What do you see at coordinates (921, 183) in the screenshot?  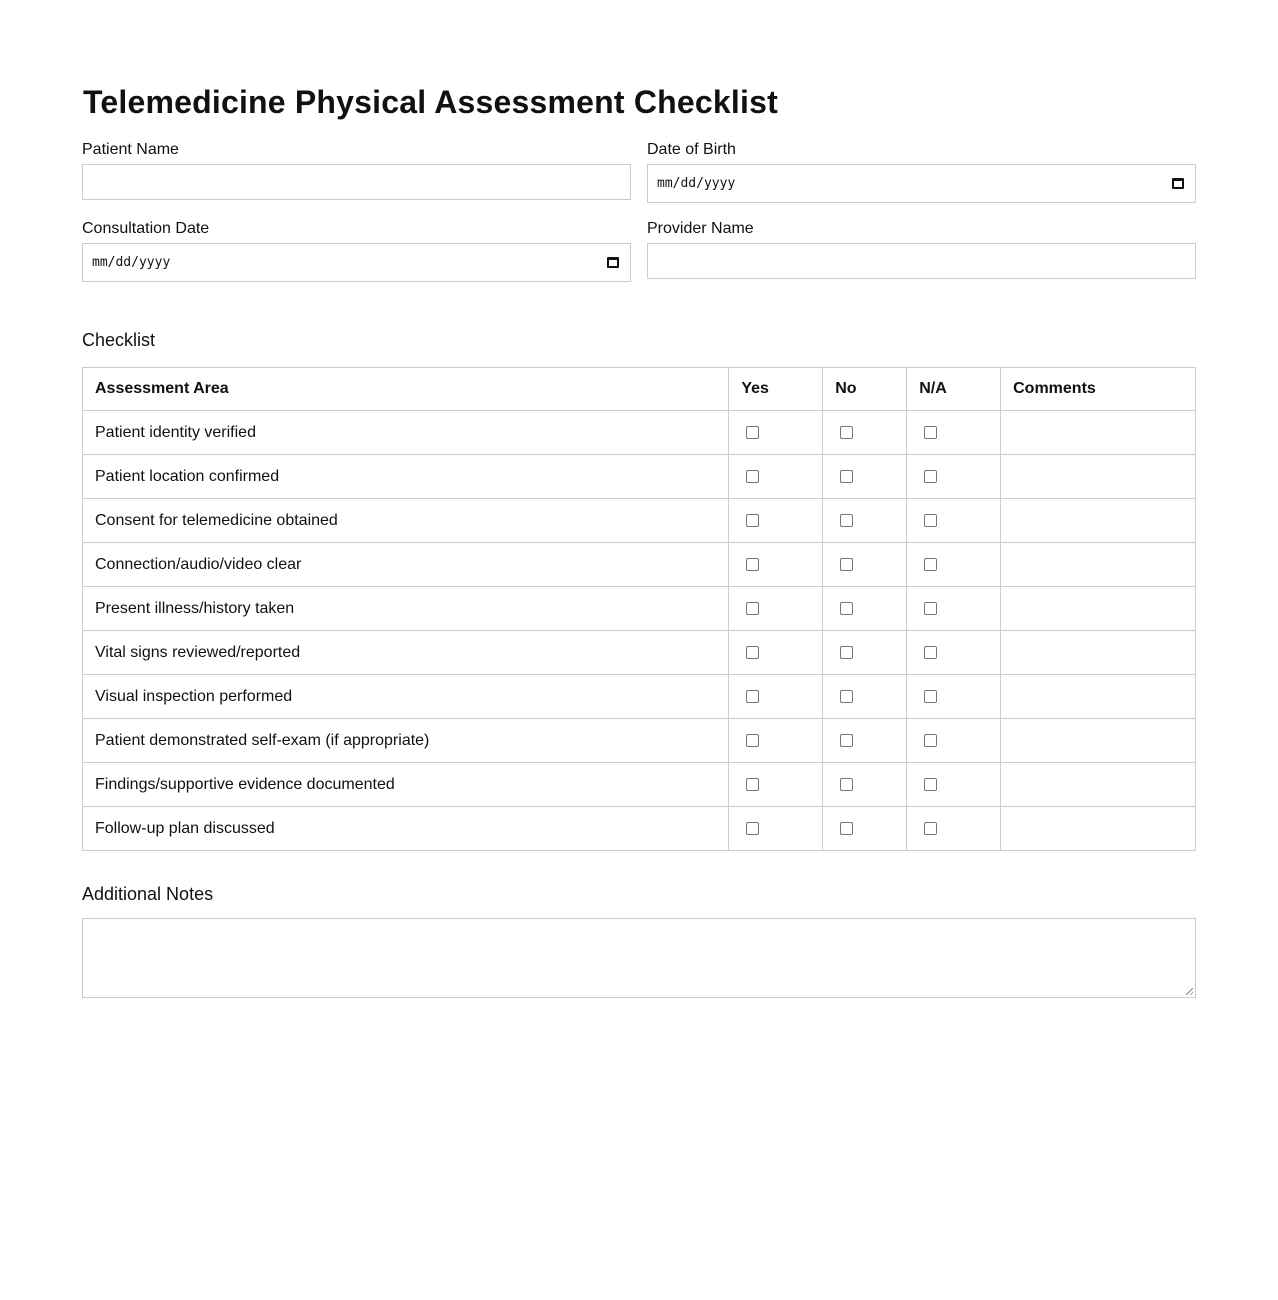 I see `dob-input: mm/dd/yyyy` at bounding box center [921, 183].